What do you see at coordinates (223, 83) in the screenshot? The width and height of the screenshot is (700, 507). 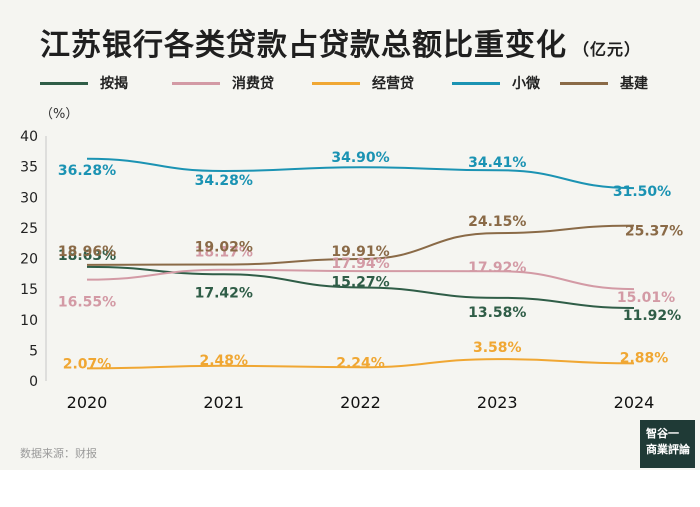 I see `legend-item-consumer: 消费贷` at bounding box center [223, 83].